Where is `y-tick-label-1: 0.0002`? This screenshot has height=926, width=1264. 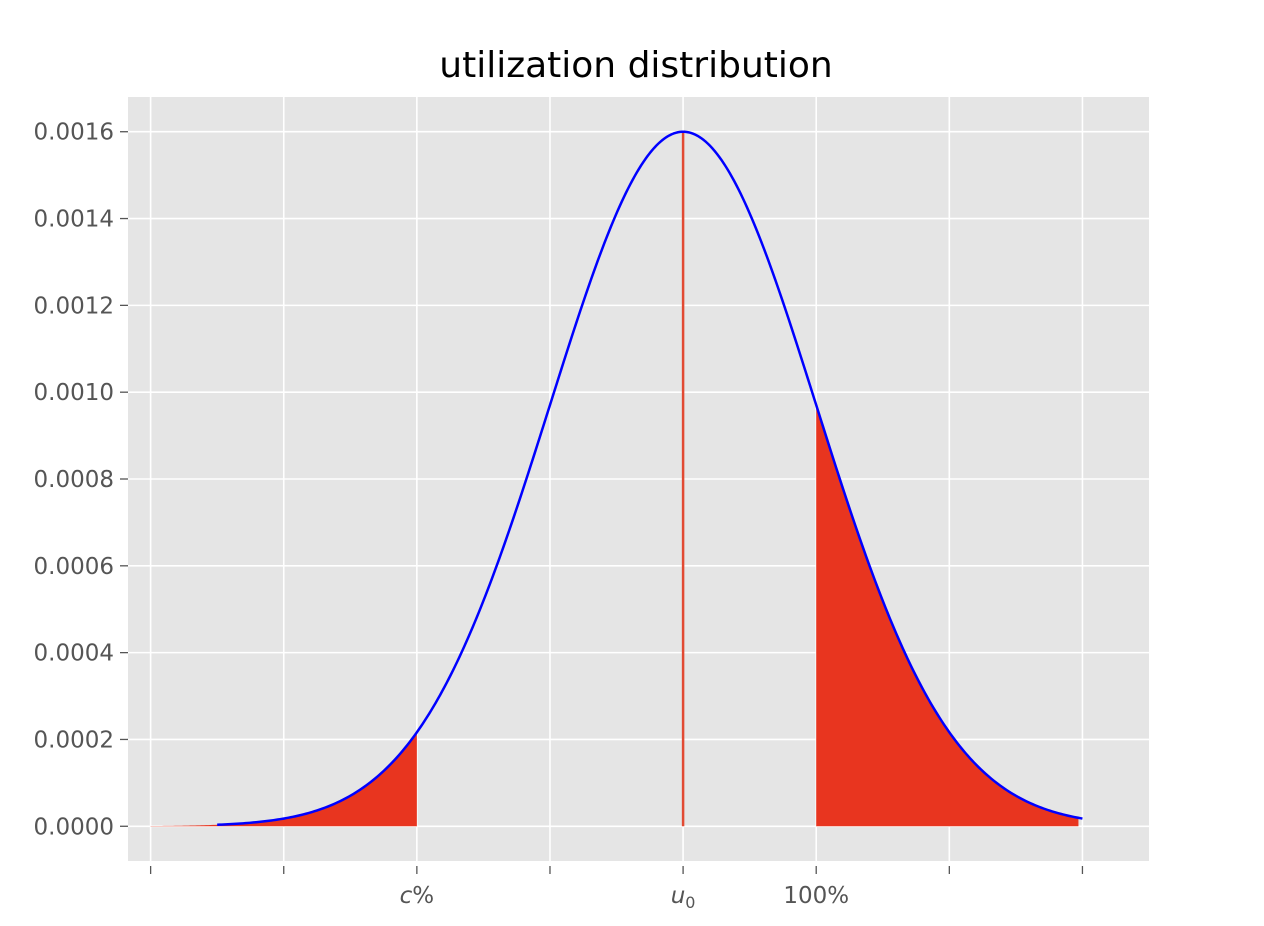
y-tick-label-1: 0.0002 is located at coordinates (74, 740).